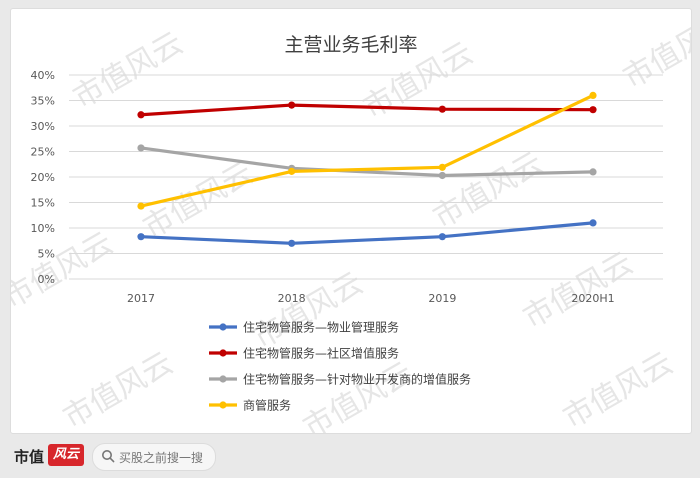 The width and height of the screenshot is (700, 478). Describe the element at coordinates (46, 254) in the screenshot. I see `y-tick-label: 5%` at that location.